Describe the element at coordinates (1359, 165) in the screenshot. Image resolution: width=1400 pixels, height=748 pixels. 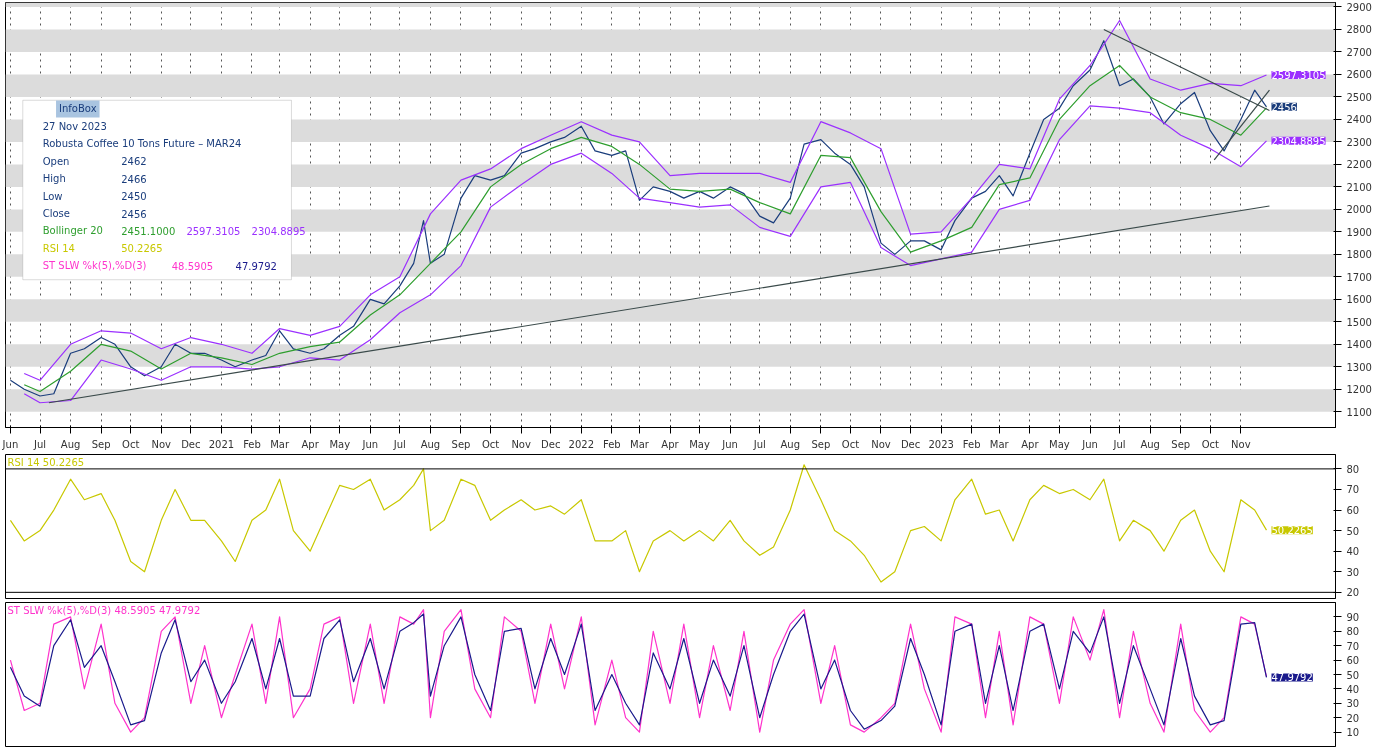
I see `y-tick-label: 2200` at that location.